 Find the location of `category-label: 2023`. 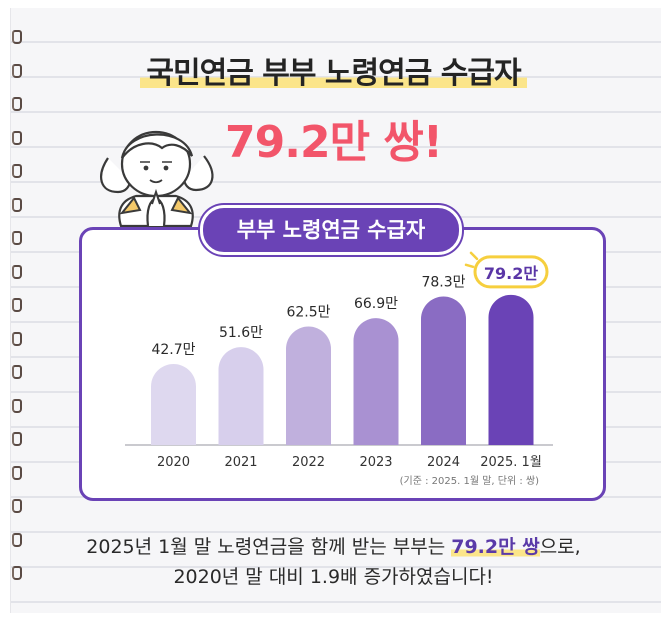

category-label: 2023 is located at coordinates (375, 462).